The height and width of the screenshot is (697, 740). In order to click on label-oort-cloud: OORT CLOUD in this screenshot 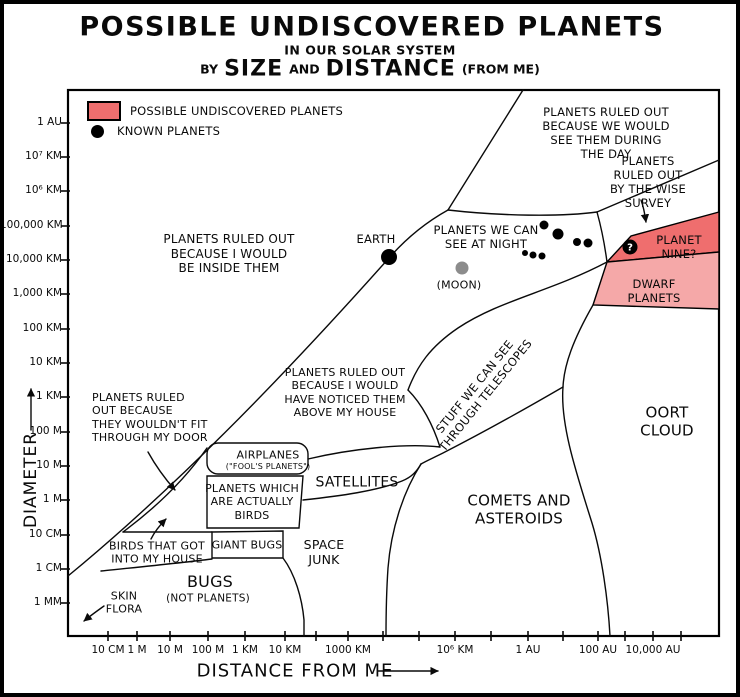, I will do `click(667, 421)`.